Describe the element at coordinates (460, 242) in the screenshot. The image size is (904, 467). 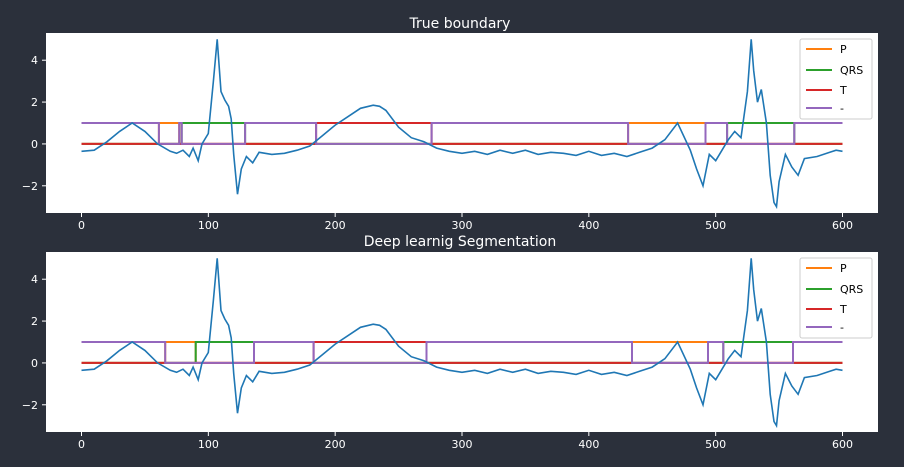
I see `chart-title-deep-learning: Deep learnig Segmentation` at that location.